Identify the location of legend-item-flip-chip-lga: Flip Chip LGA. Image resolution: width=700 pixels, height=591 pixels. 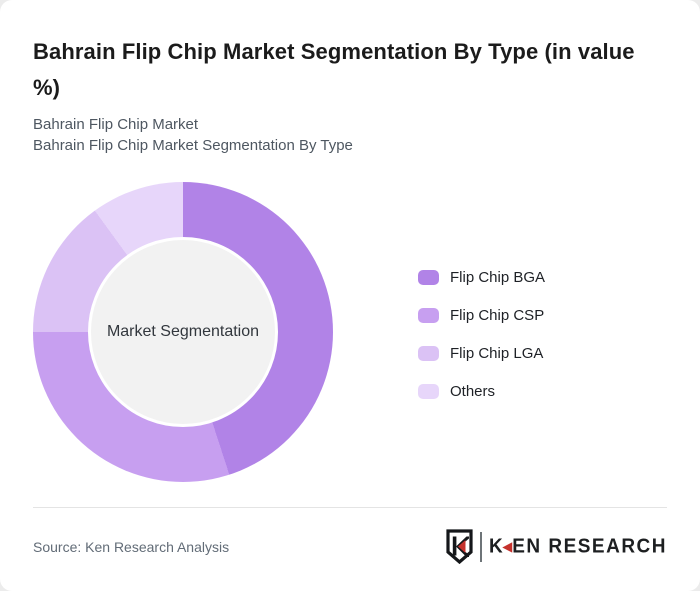
(481, 353).